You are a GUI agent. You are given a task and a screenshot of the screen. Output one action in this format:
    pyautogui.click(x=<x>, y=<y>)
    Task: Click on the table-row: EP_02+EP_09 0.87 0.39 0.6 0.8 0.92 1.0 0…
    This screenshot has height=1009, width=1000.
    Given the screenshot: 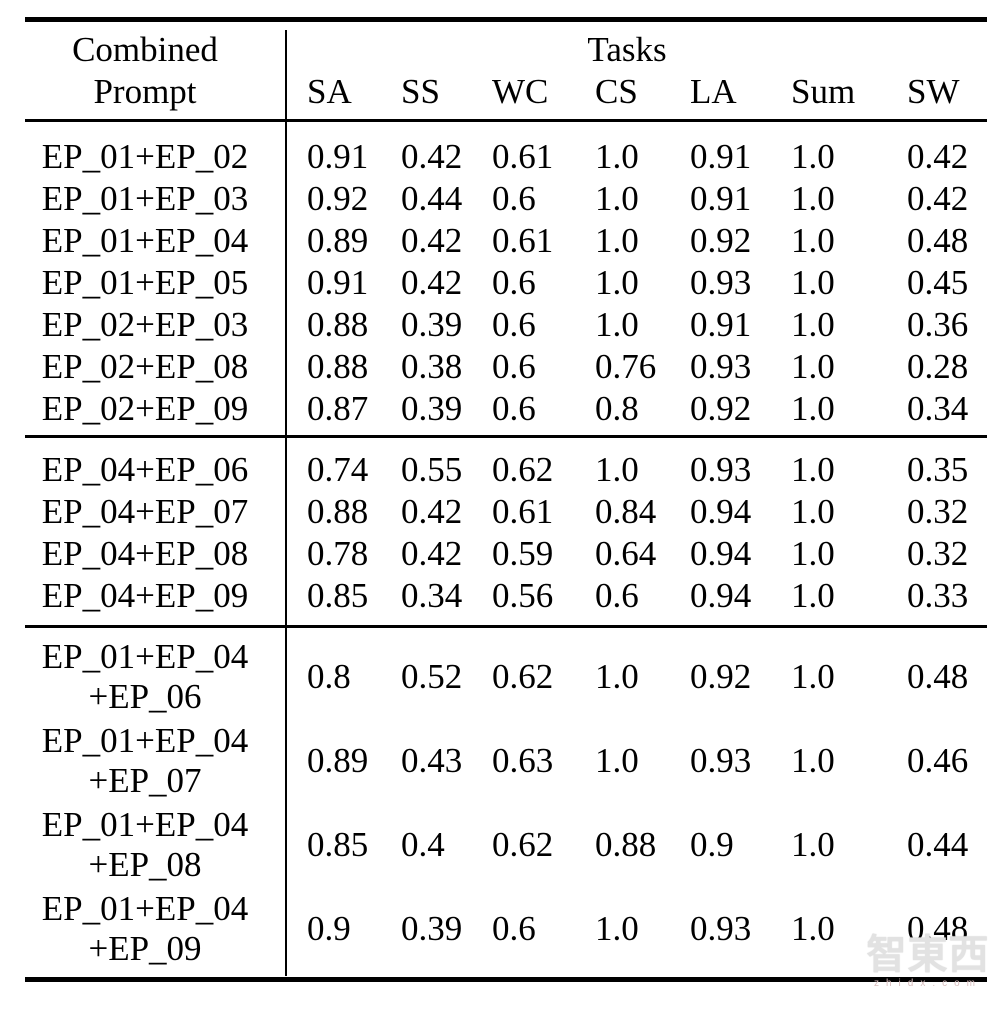 What is the action you would take?
    pyautogui.click(x=500, y=409)
    